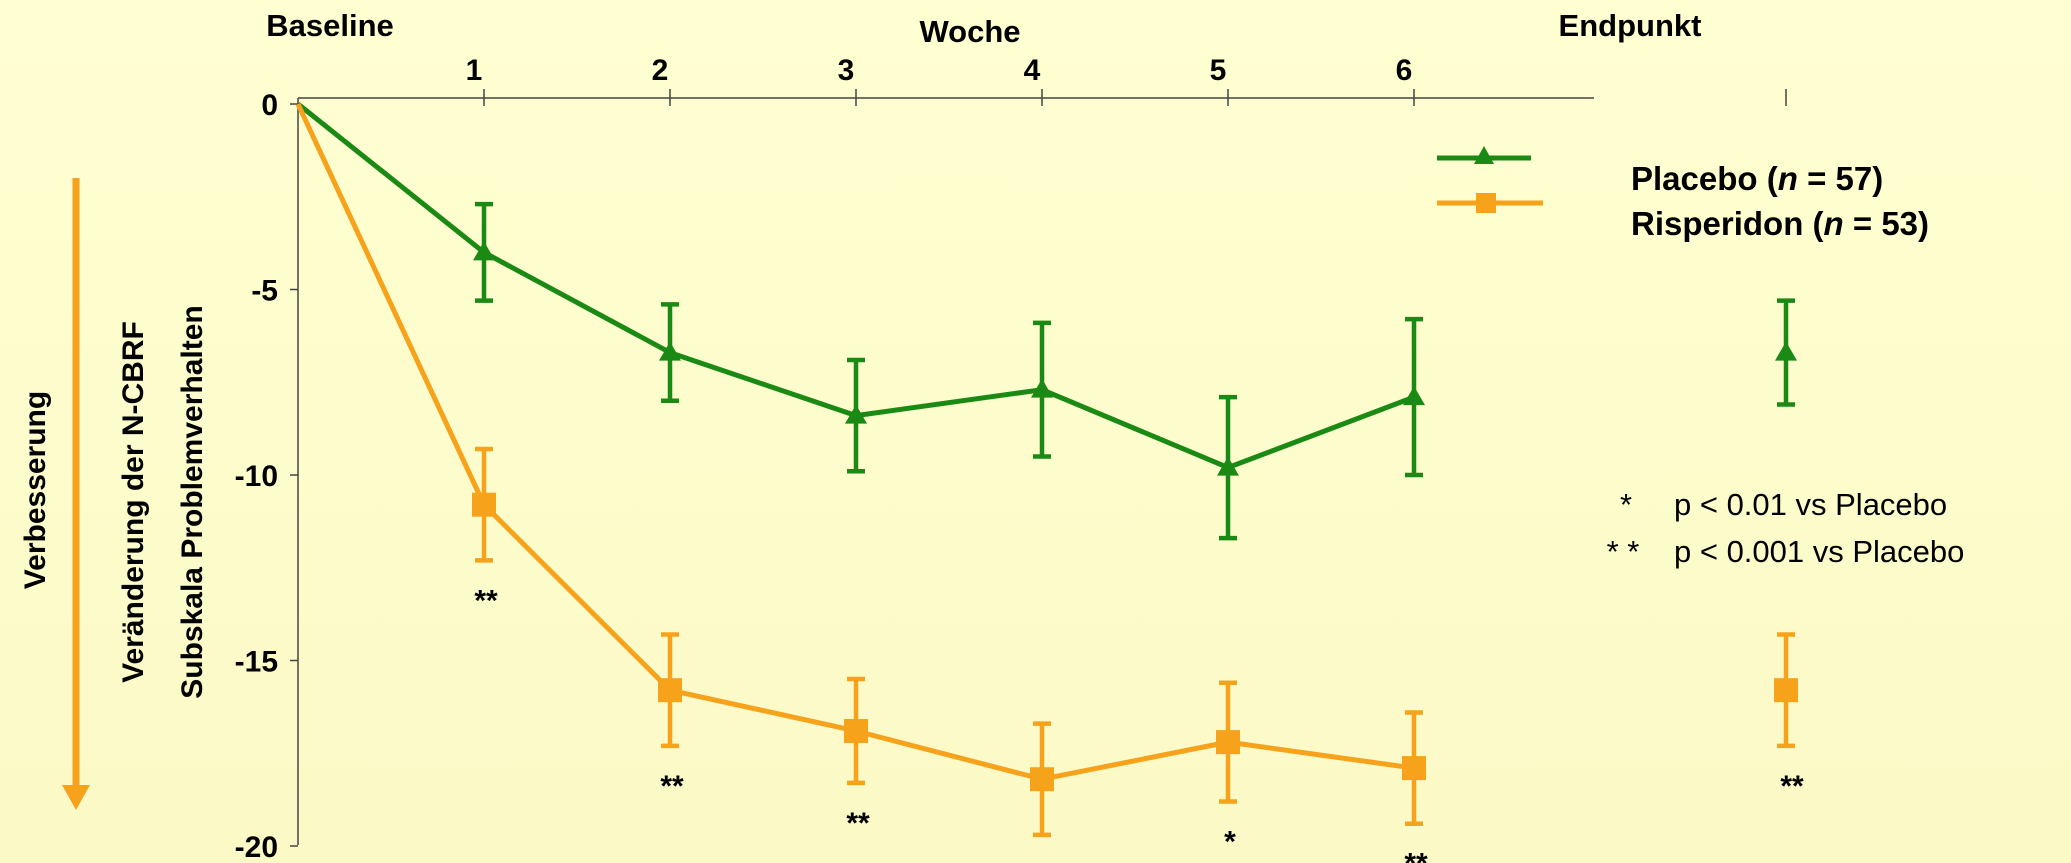  What do you see at coordinates (256, 476) in the screenshot?
I see `y-tick-label: -10` at bounding box center [256, 476].